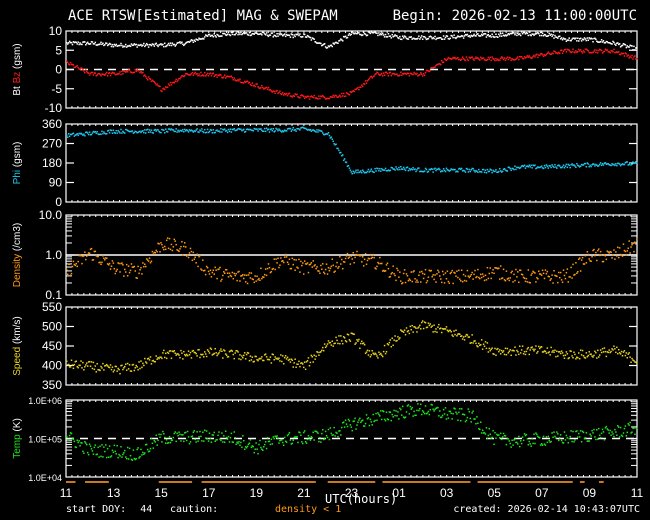  What do you see at coordinates (53, 255) in the screenshot?
I see `svg-text: 1.0` at bounding box center [53, 255].